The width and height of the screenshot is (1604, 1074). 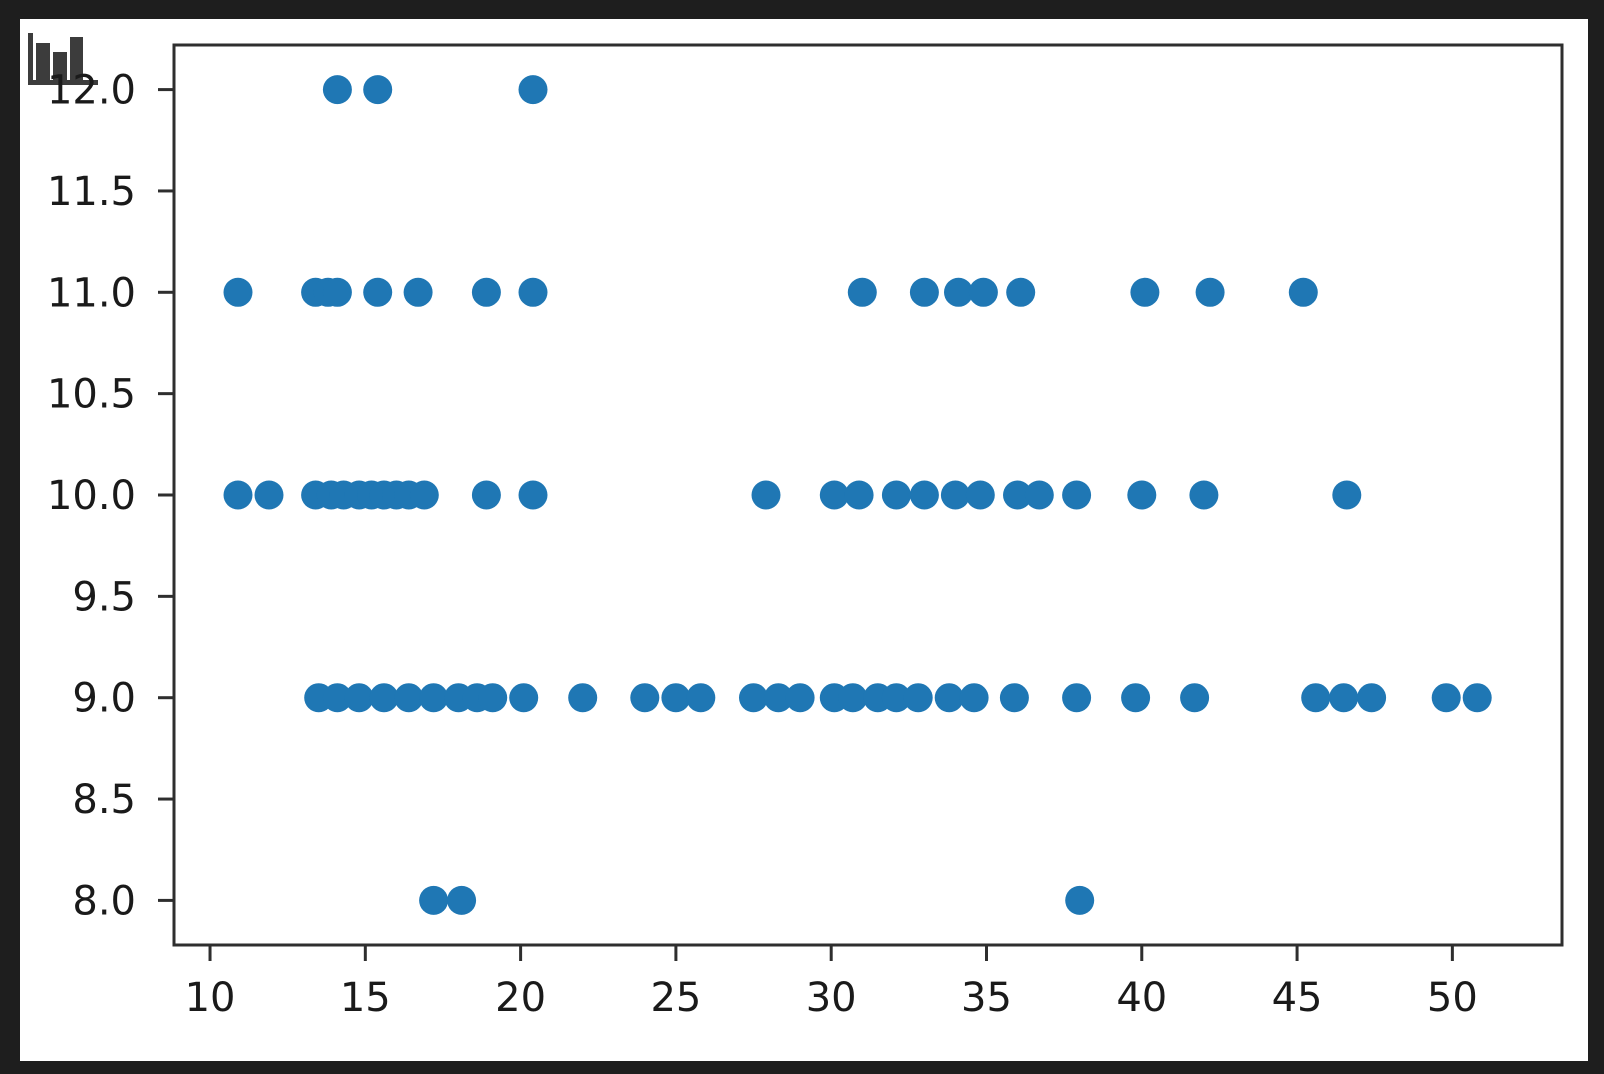 What do you see at coordinates (104, 699) in the screenshot?
I see `y-tick-label: 9.0` at bounding box center [104, 699].